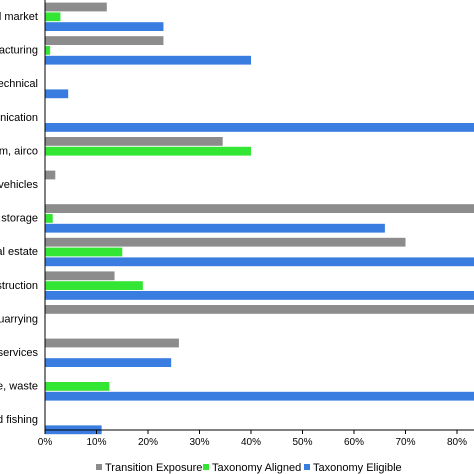 The width and height of the screenshot is (474, 474). I want to click on category-label: r vehicles, so click(19, 185).